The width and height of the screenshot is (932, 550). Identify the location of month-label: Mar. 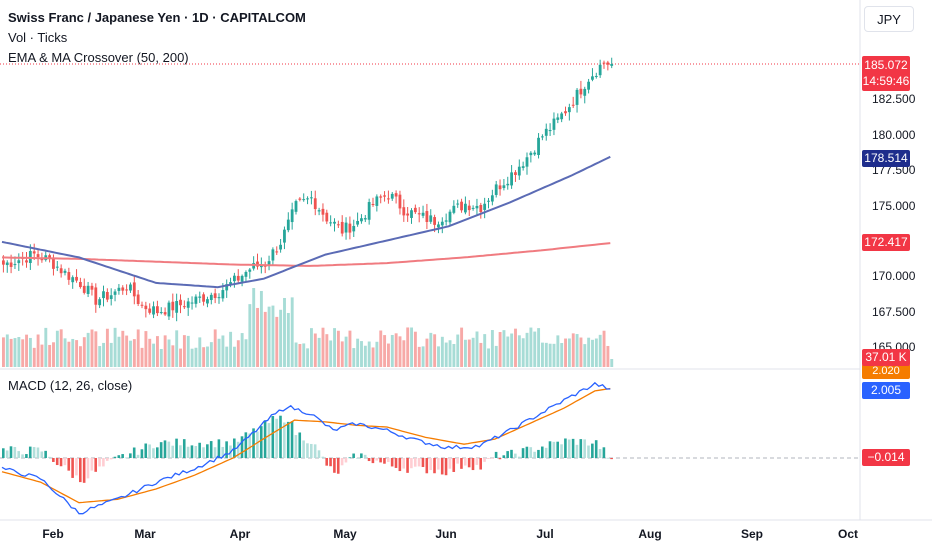
(145, 534).